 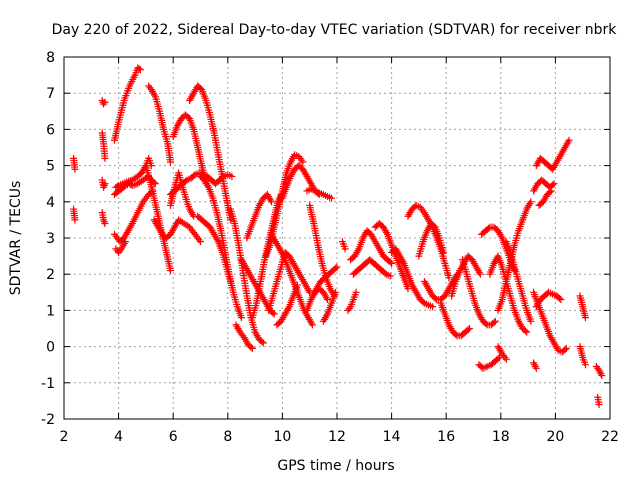 I want to click on x-tick-label: 12, so click(x=337, y=437).